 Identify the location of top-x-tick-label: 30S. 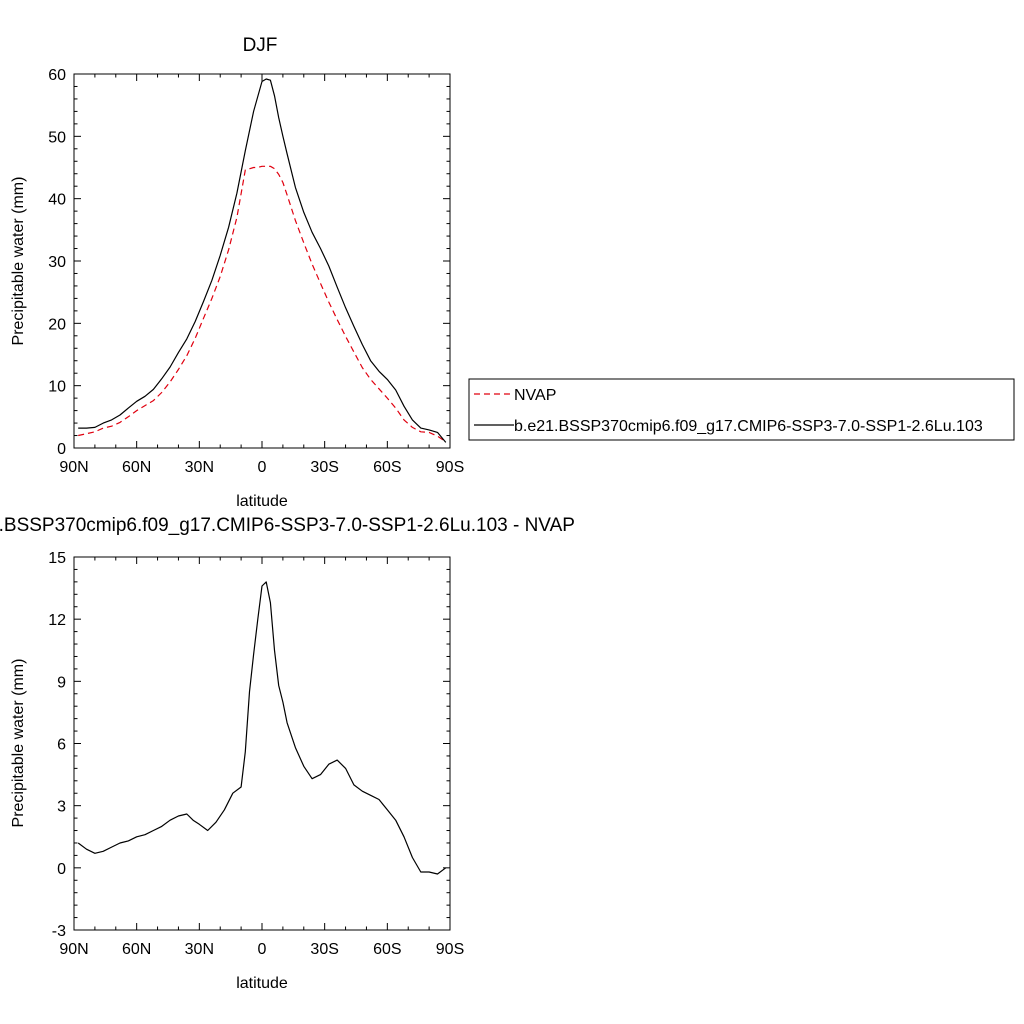
(324, 467).